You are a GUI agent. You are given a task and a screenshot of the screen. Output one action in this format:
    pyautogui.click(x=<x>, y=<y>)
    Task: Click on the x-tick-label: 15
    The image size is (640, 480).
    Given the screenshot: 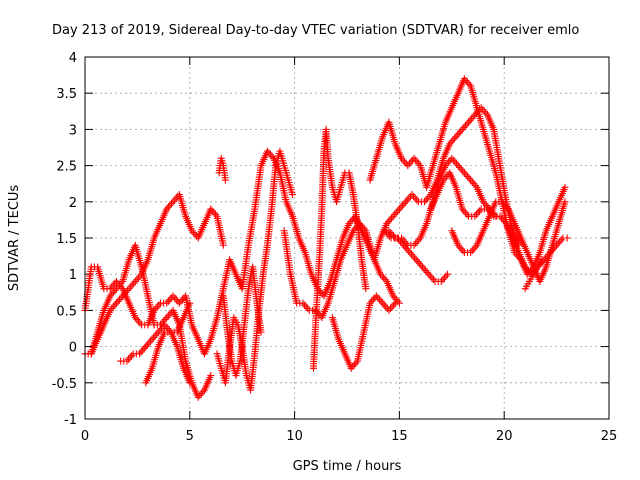 What is the action you would take?
    pyautogui.click(x=399, y=436)
    